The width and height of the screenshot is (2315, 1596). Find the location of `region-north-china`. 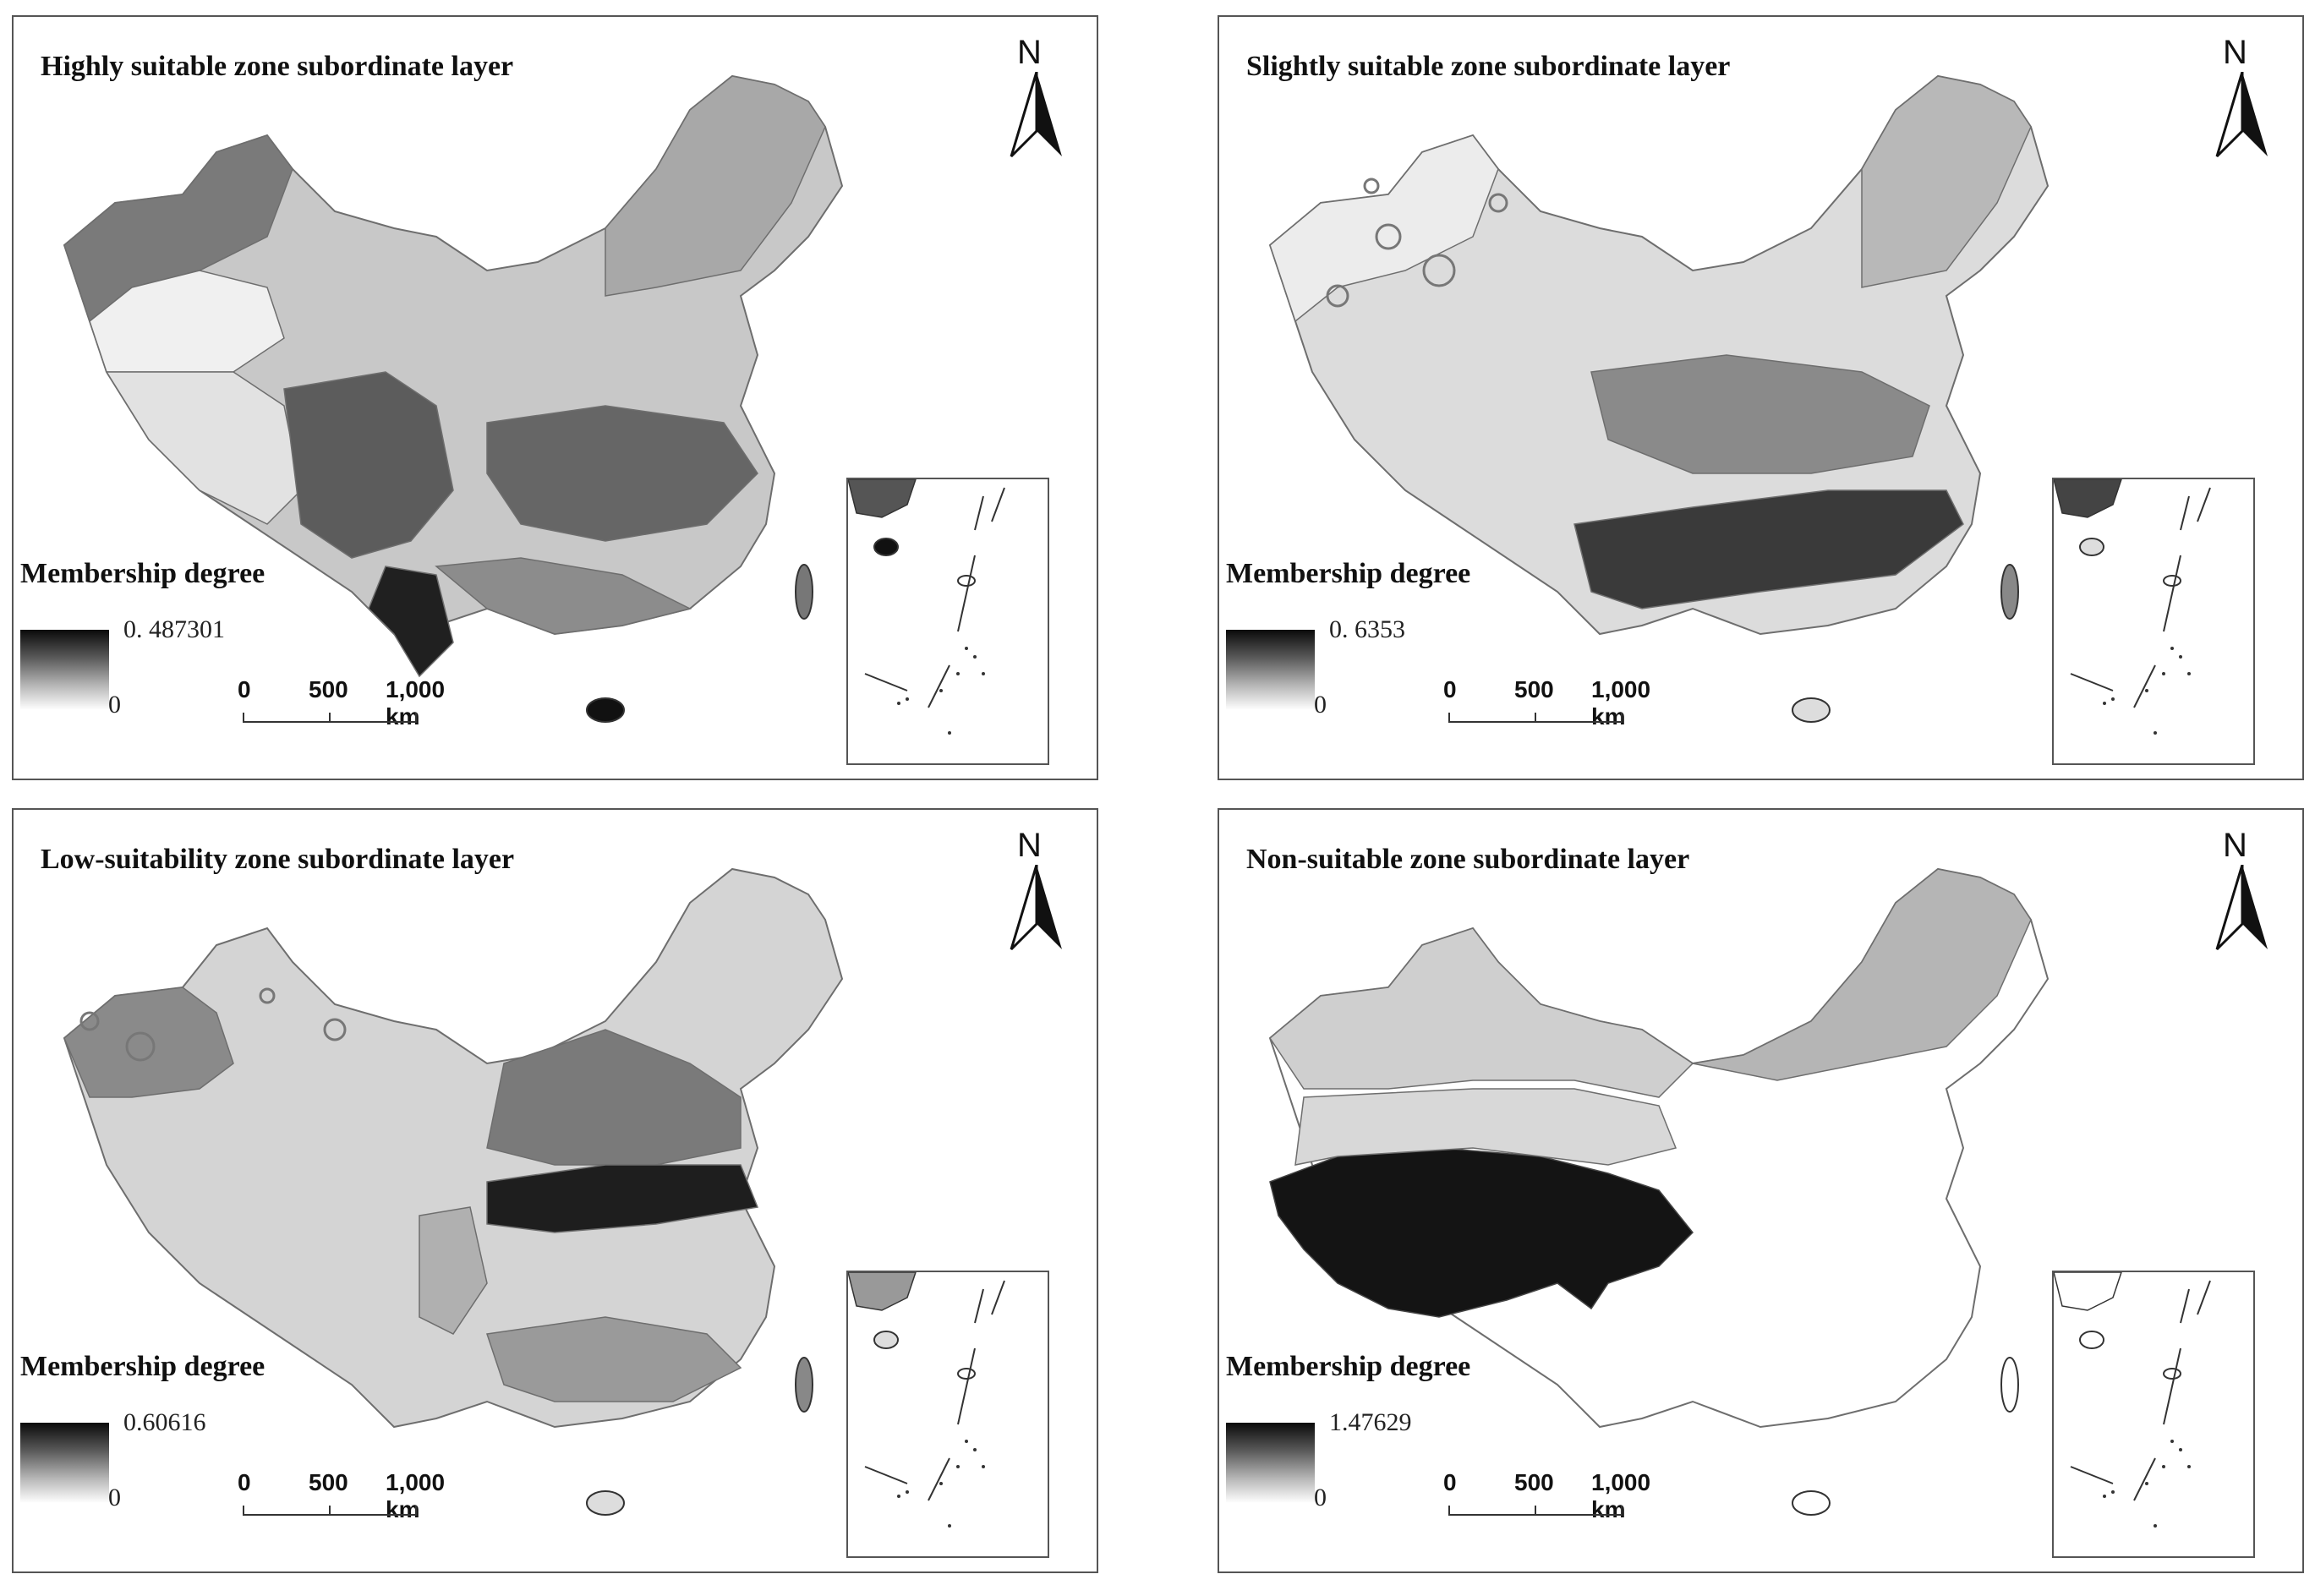

region-north-china is located at coordinates (614, 1097).